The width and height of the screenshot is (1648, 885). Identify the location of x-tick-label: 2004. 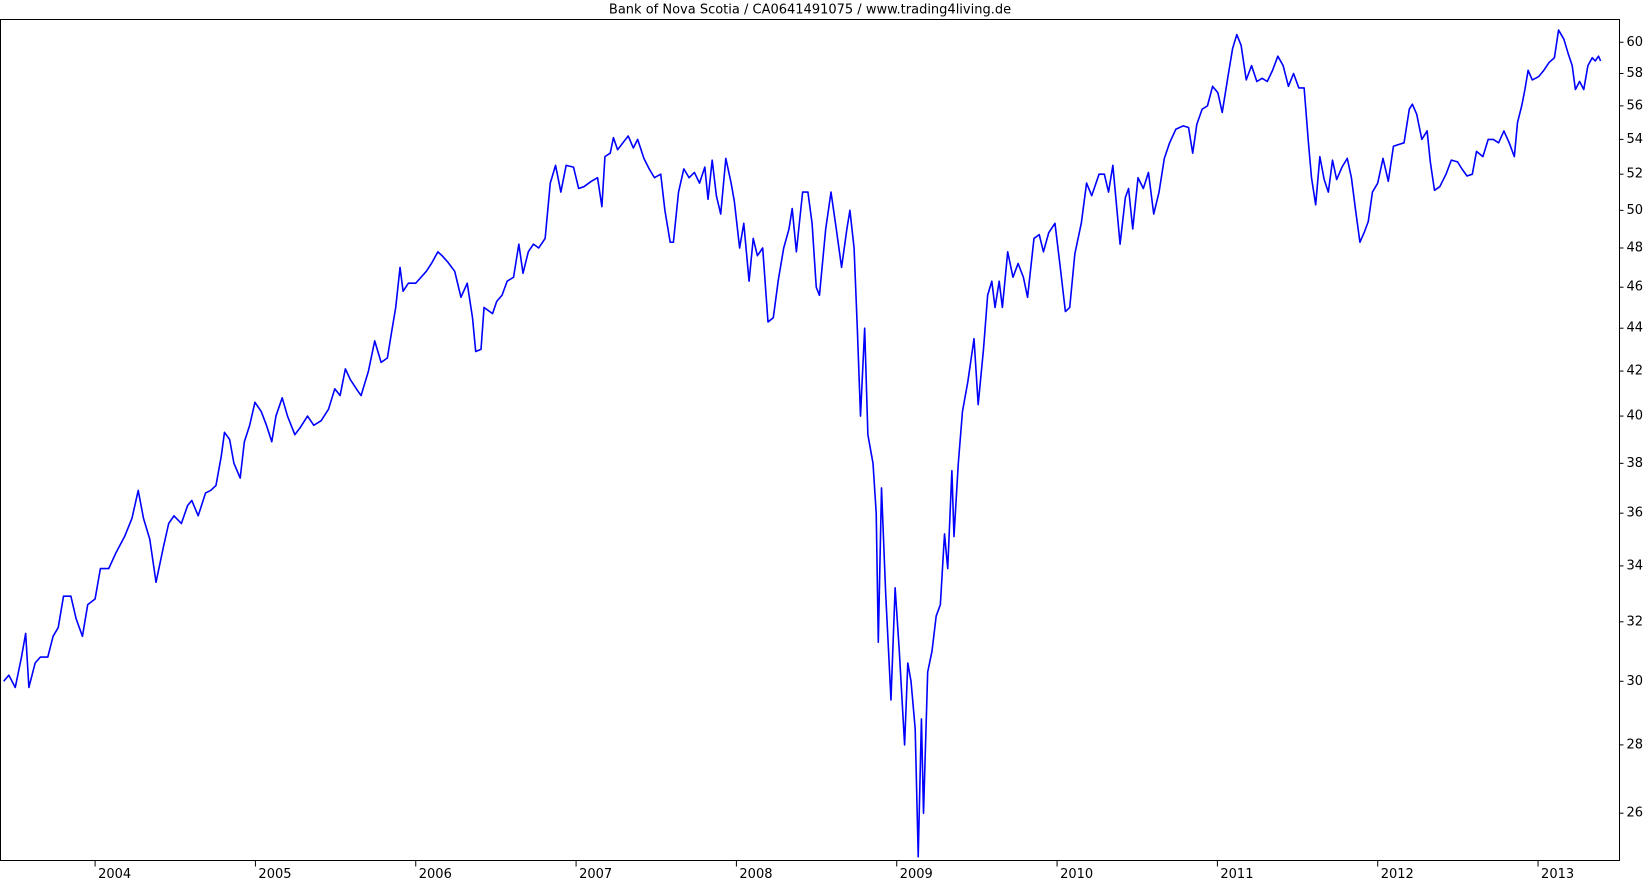
(114, 874).